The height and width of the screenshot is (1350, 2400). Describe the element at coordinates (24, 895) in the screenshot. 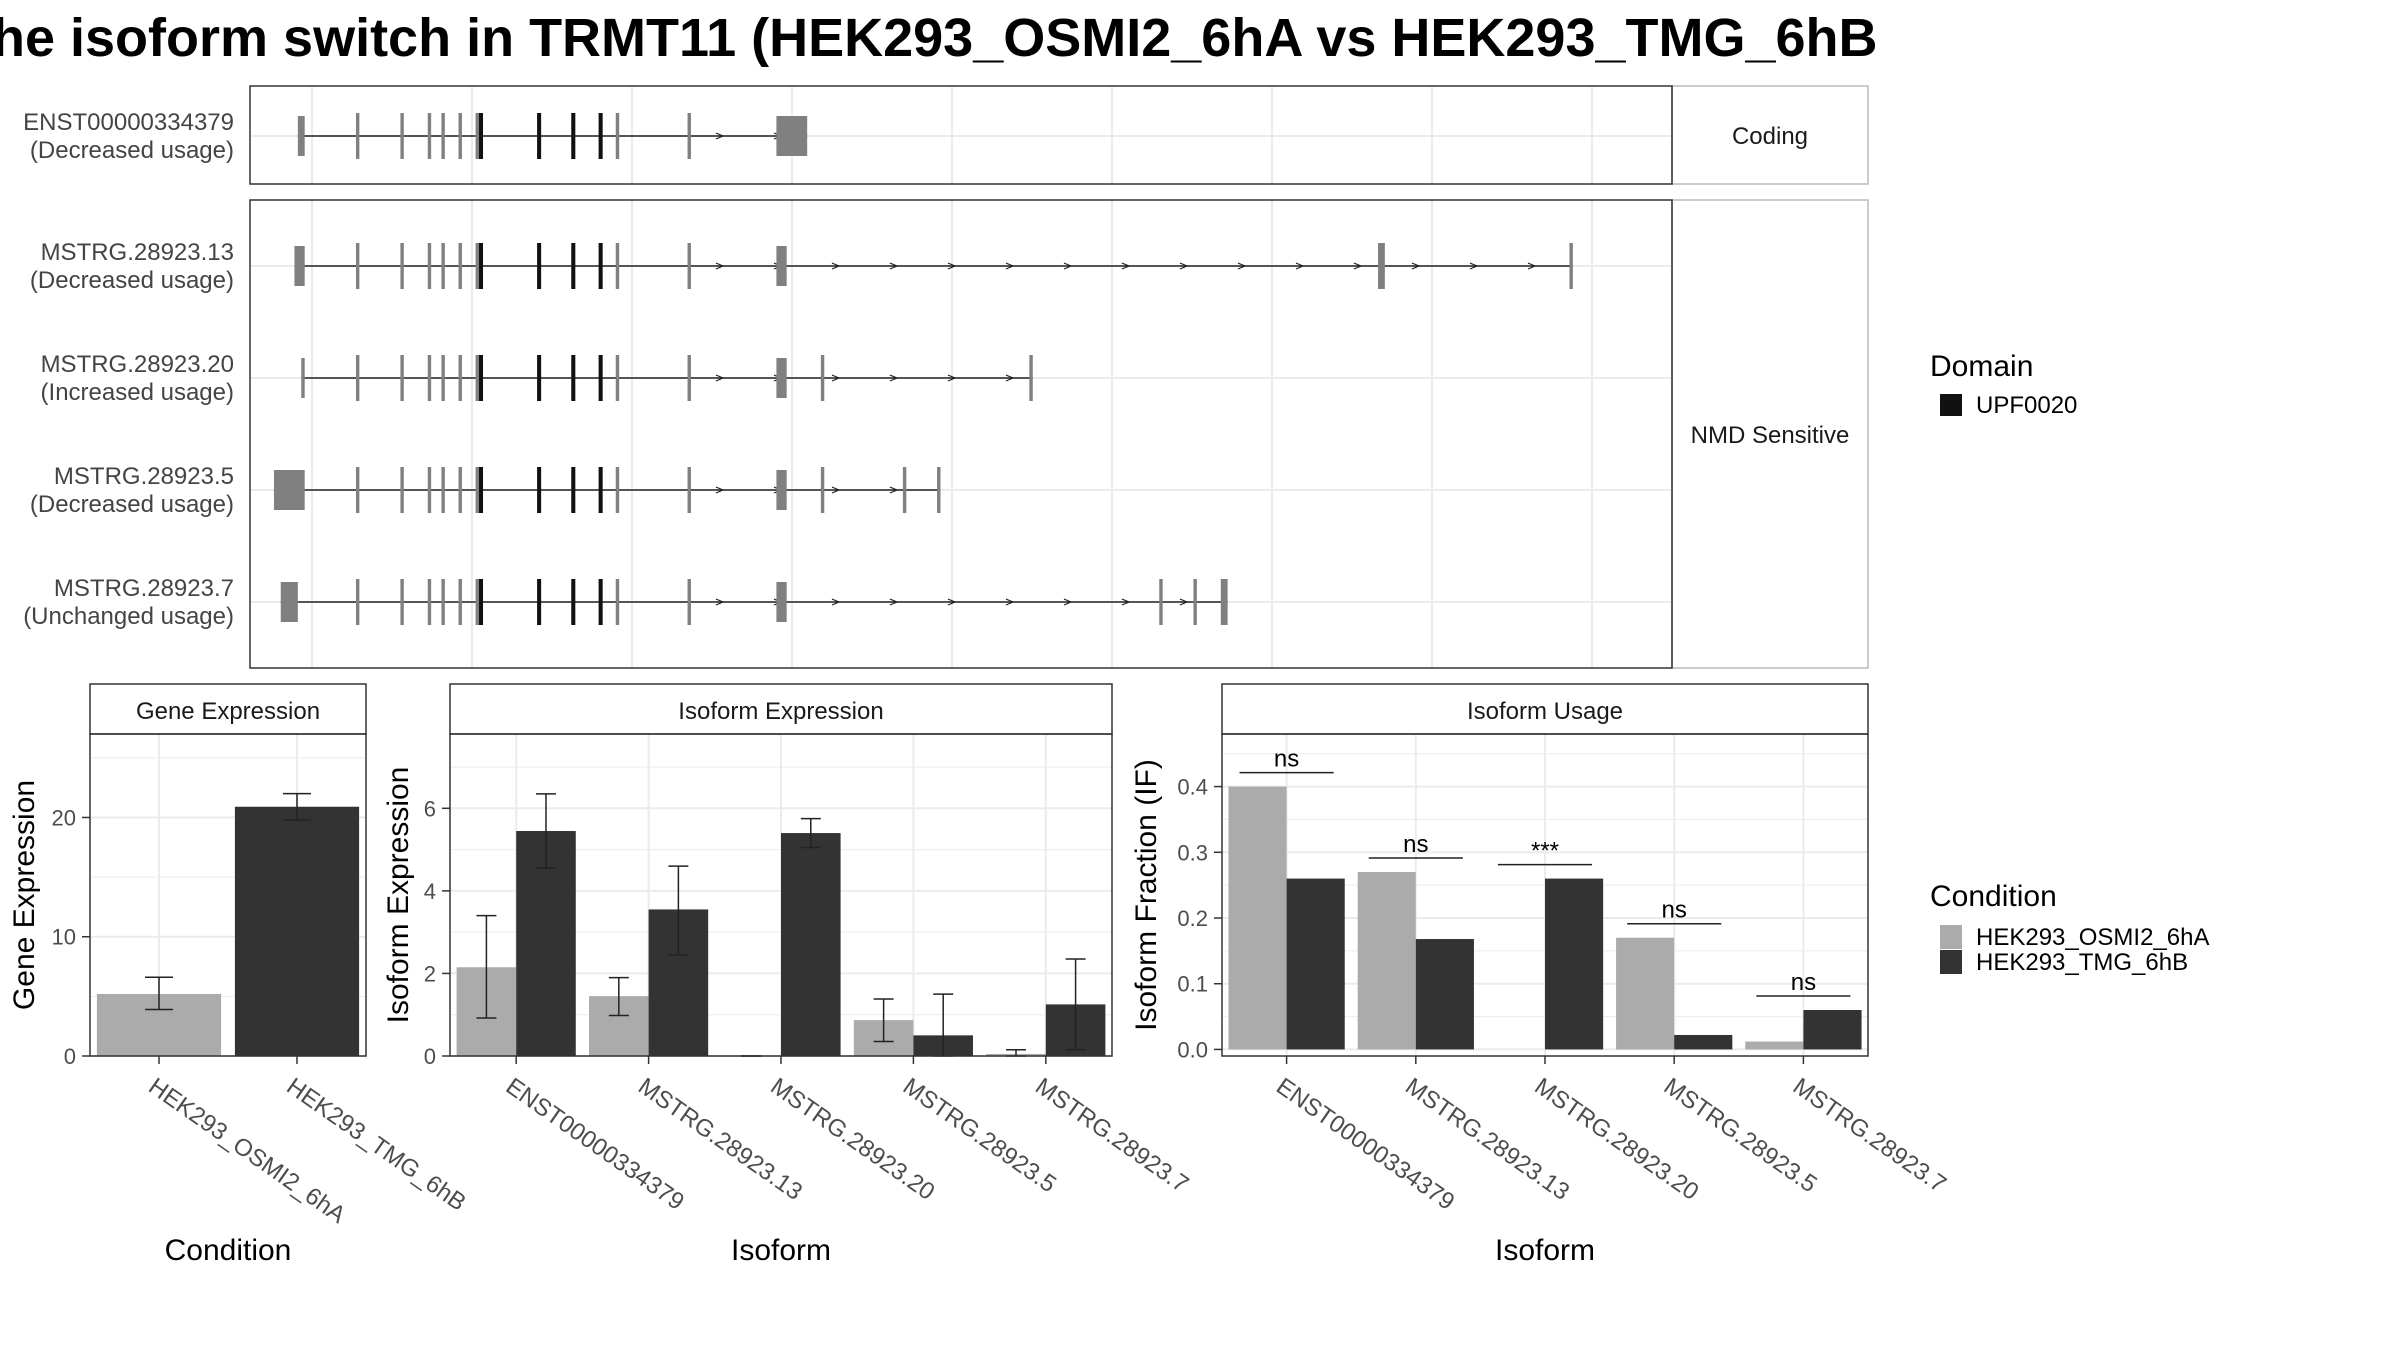

I see `y-axis-title: Gene Expression` at that location.